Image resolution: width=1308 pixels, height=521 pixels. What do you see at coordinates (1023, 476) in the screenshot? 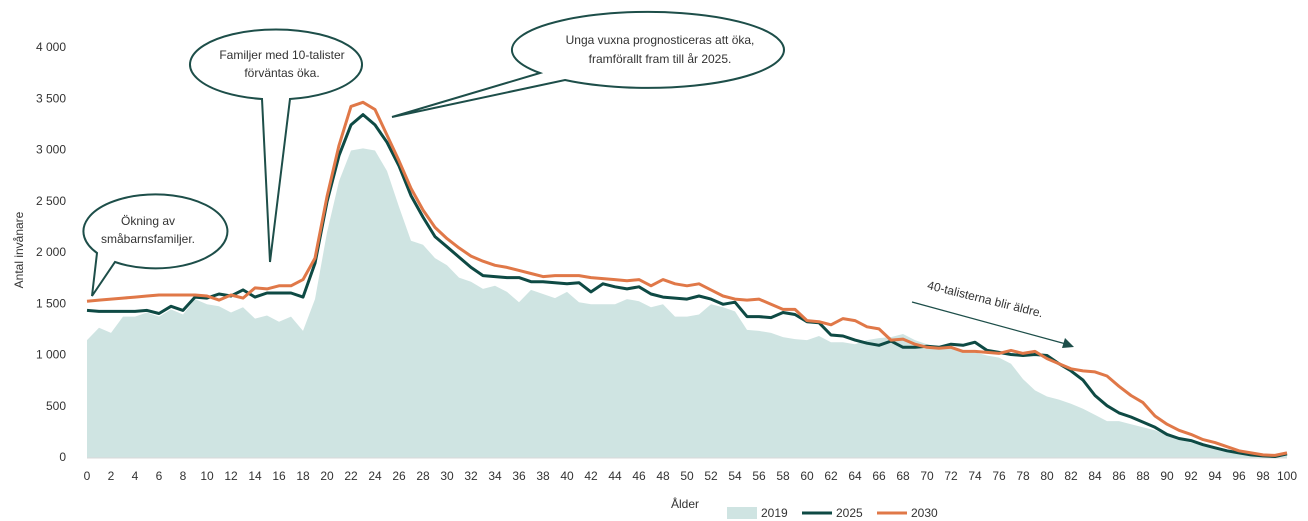
I see `x-tick-label: 78` at bounding box center [1023, 476].